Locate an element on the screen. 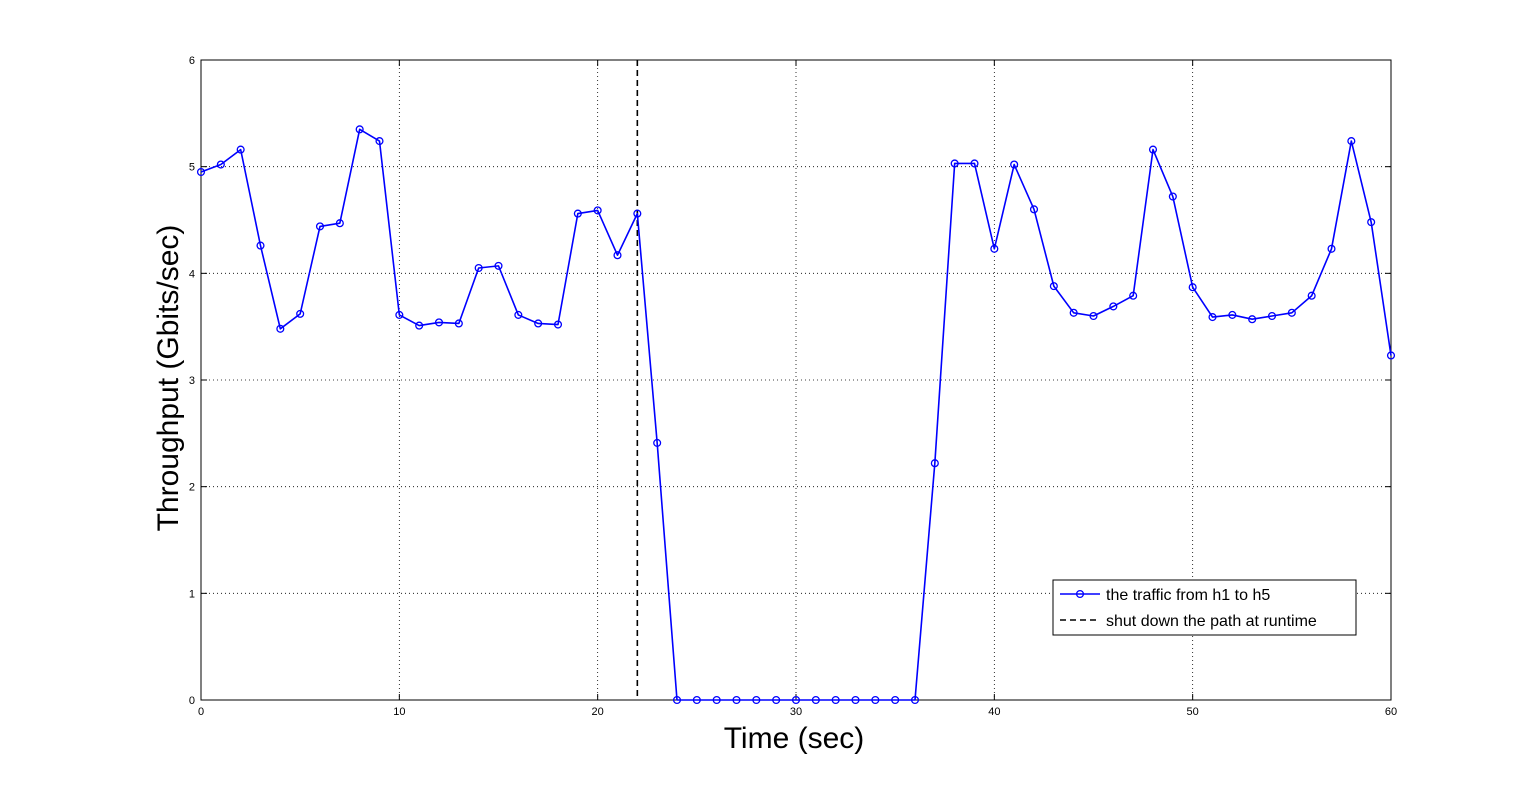 This screenshot has height=786, width=1537. x-tick-label: 40 is located at coordinates (994, 712).